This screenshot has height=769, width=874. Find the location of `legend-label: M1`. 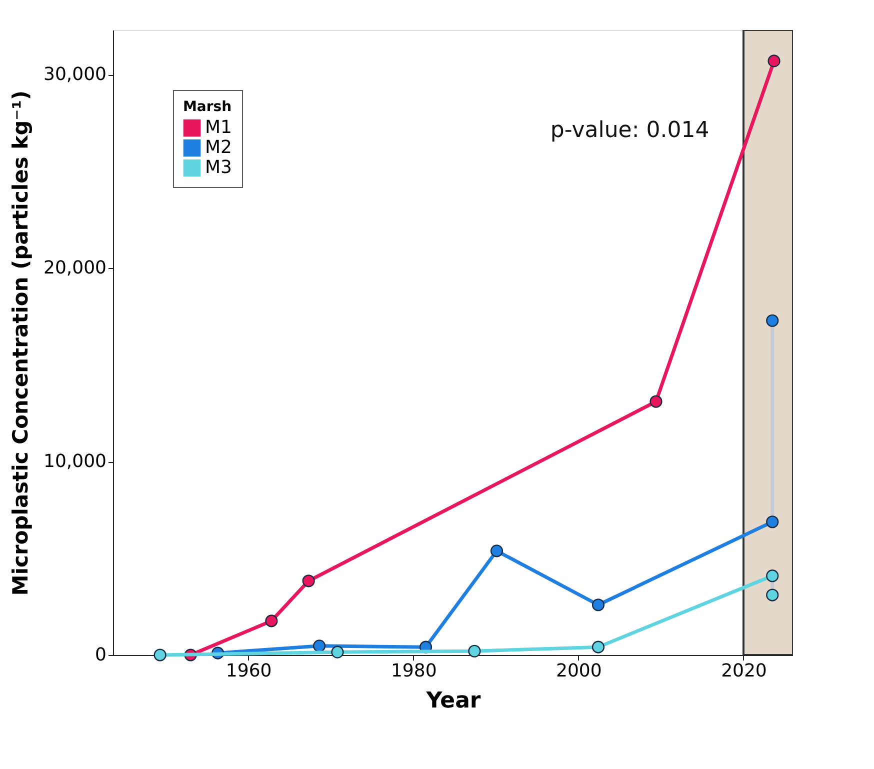

legend-label: M1 is located at coordinates (218, 127).